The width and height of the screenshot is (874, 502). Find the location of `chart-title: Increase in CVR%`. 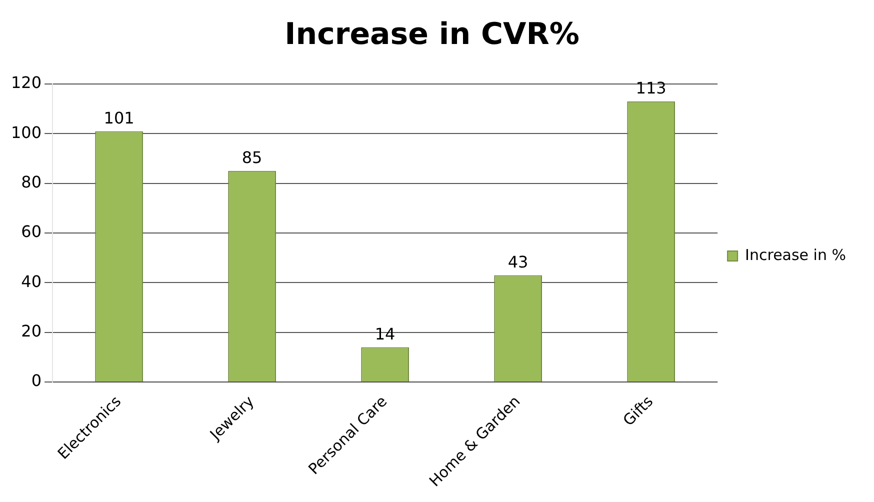

chart-title: Increase in CVR% is located at coordinates (432, 34).